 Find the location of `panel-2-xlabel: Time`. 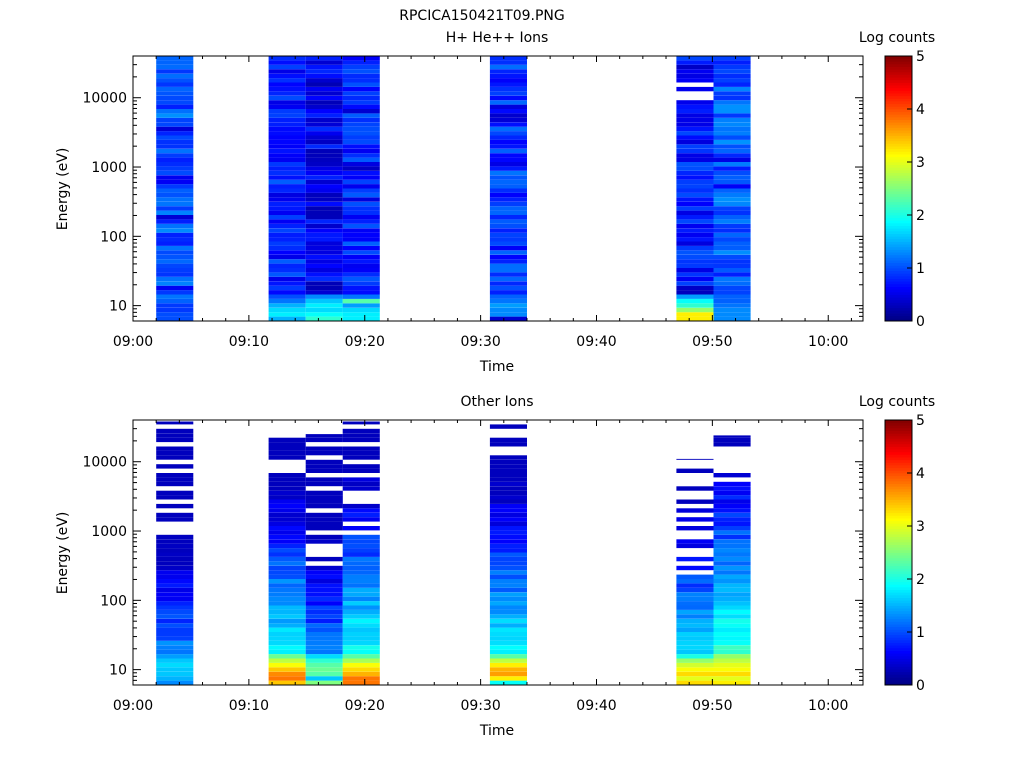

panel-2-xlabel: Time is located at coordinates (496, 731).